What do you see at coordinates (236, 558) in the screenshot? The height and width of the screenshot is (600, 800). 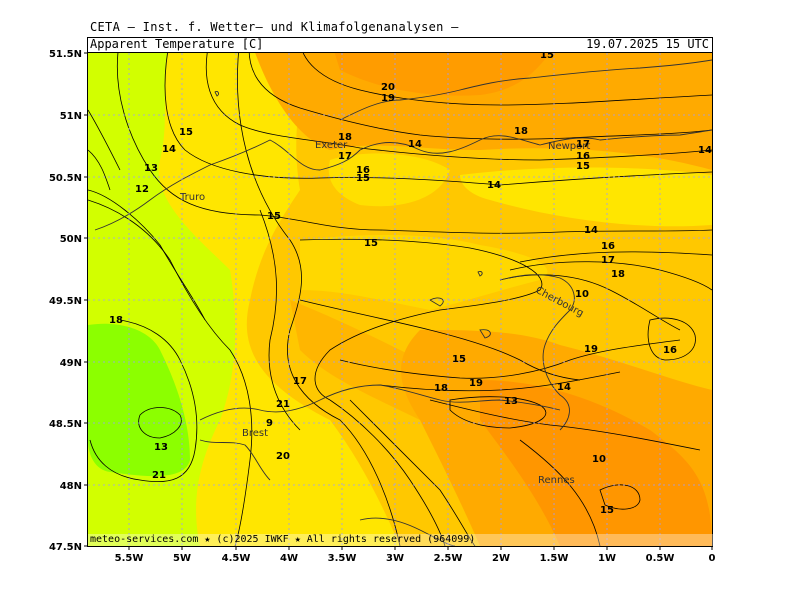 I see `lon-label: 4.5W` at bounding box center [236, 558].